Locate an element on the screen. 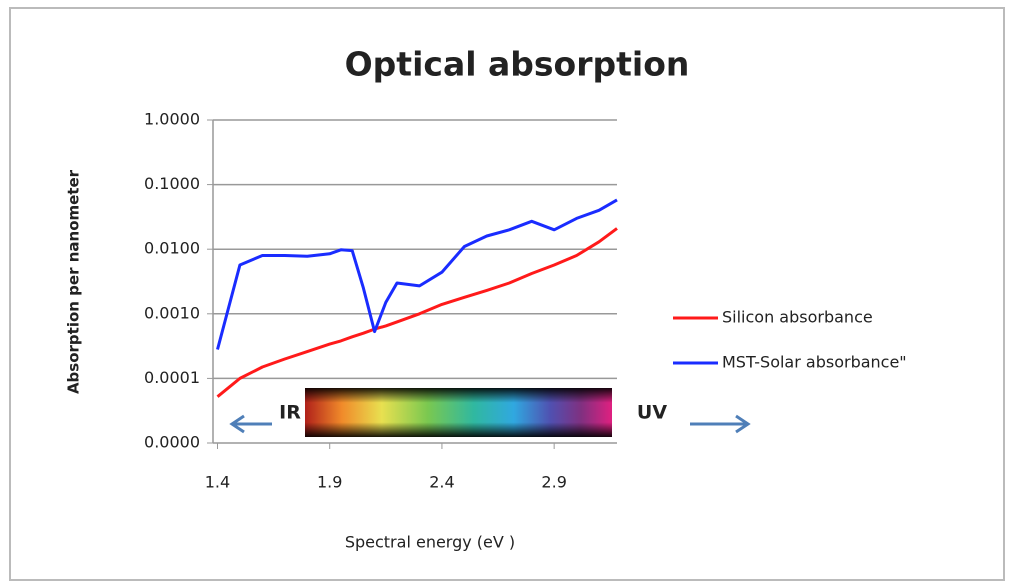 Image resolution: width=1010 pixels, height=585 pixels. spectrum-shade is located at coordinates (458, 412).